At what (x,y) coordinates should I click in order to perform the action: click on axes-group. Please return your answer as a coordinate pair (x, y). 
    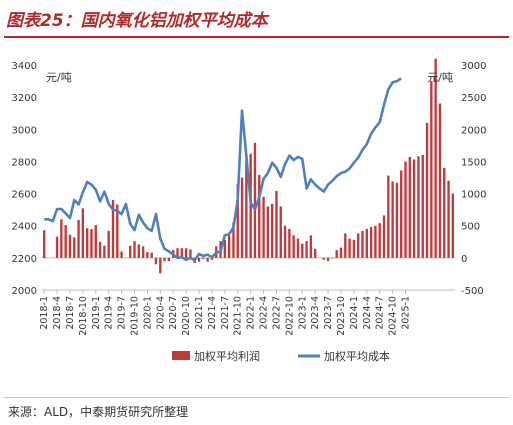
    Looking at the image, I should click on (248, 275).